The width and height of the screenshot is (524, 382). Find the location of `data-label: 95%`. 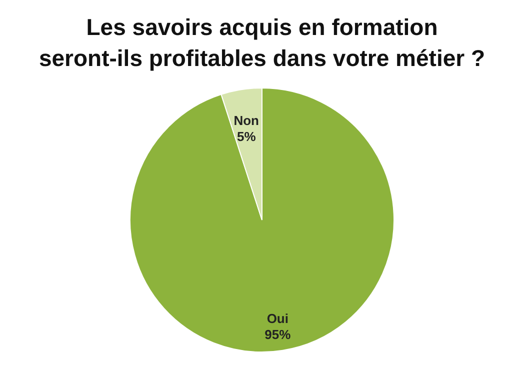

data-label: 95% is located at coordinates (278, 334).